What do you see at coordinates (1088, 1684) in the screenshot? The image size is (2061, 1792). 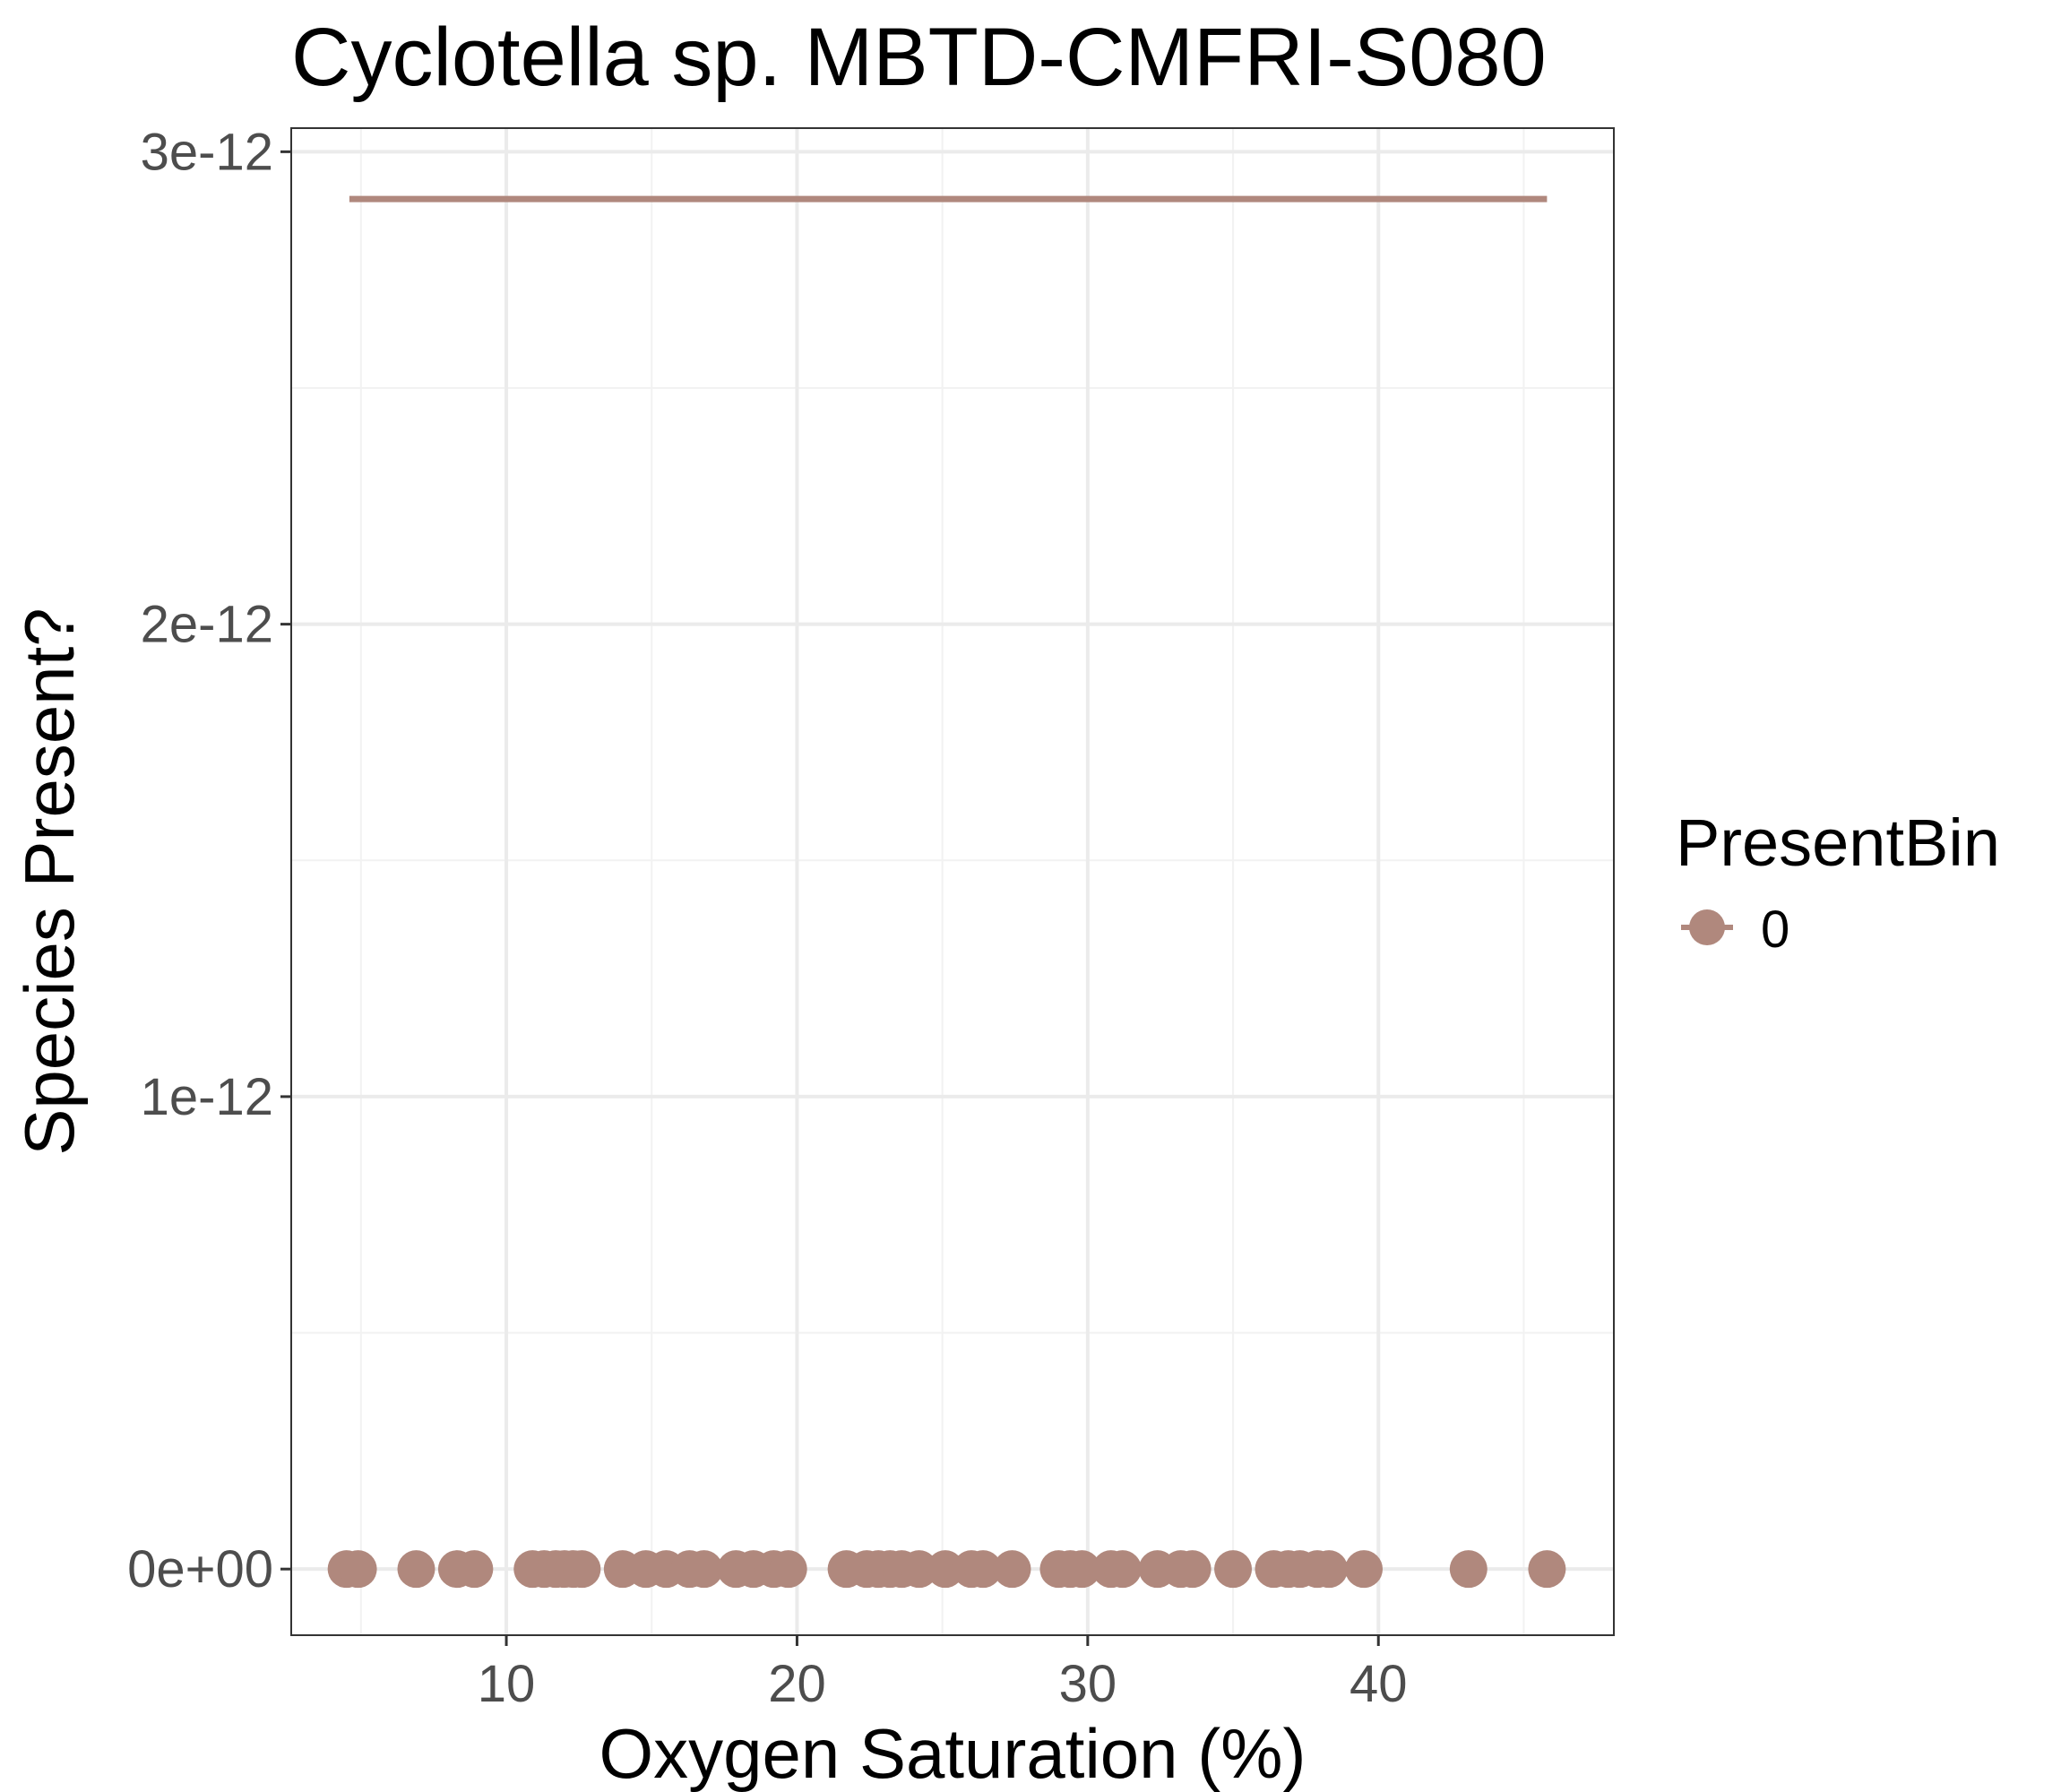 I see `x-tick-label: 30` at bounding box center [1088, 1684].